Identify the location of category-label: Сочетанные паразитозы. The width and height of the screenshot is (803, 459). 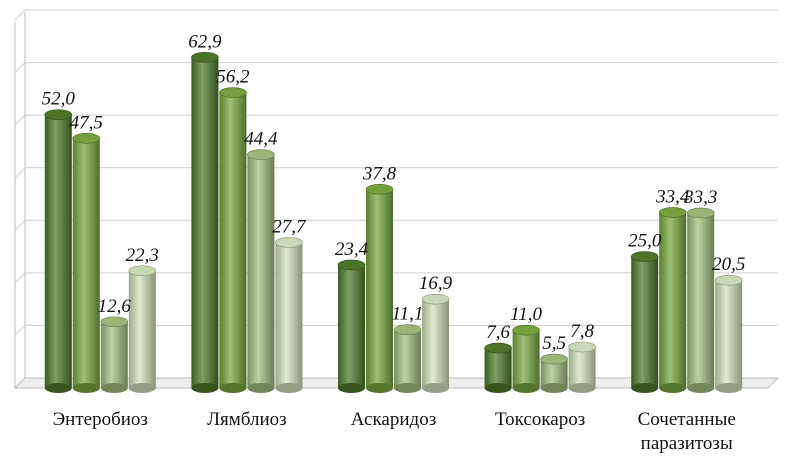
(687, 431).